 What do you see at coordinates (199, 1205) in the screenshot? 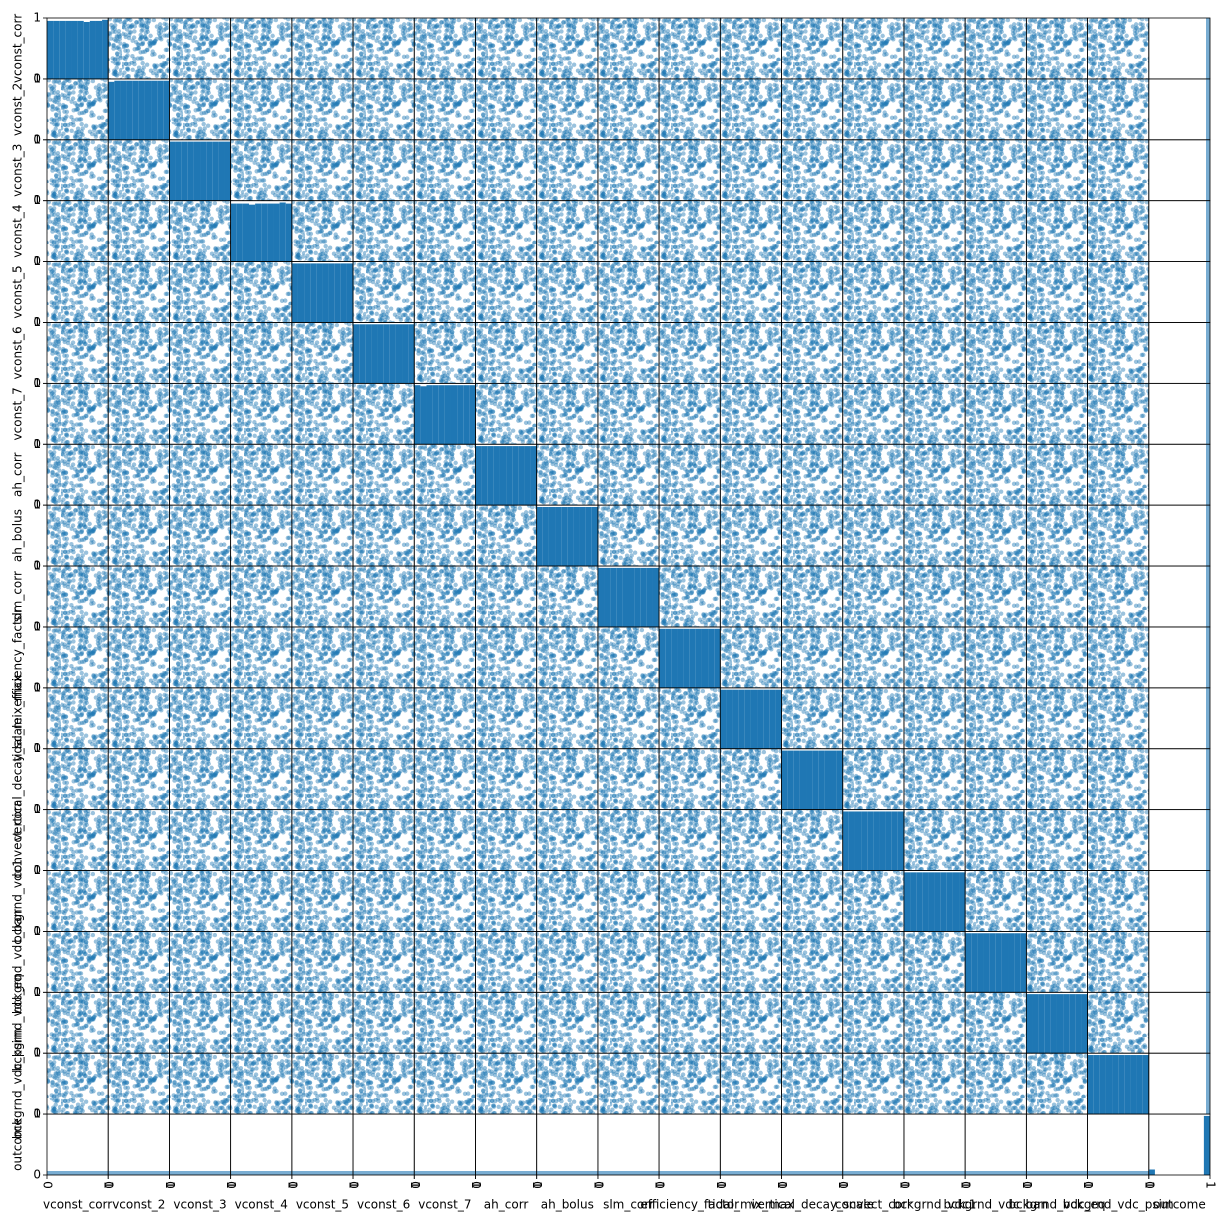
I see `x-axis-label: vconst_3` at bounding box center [199, 1205].